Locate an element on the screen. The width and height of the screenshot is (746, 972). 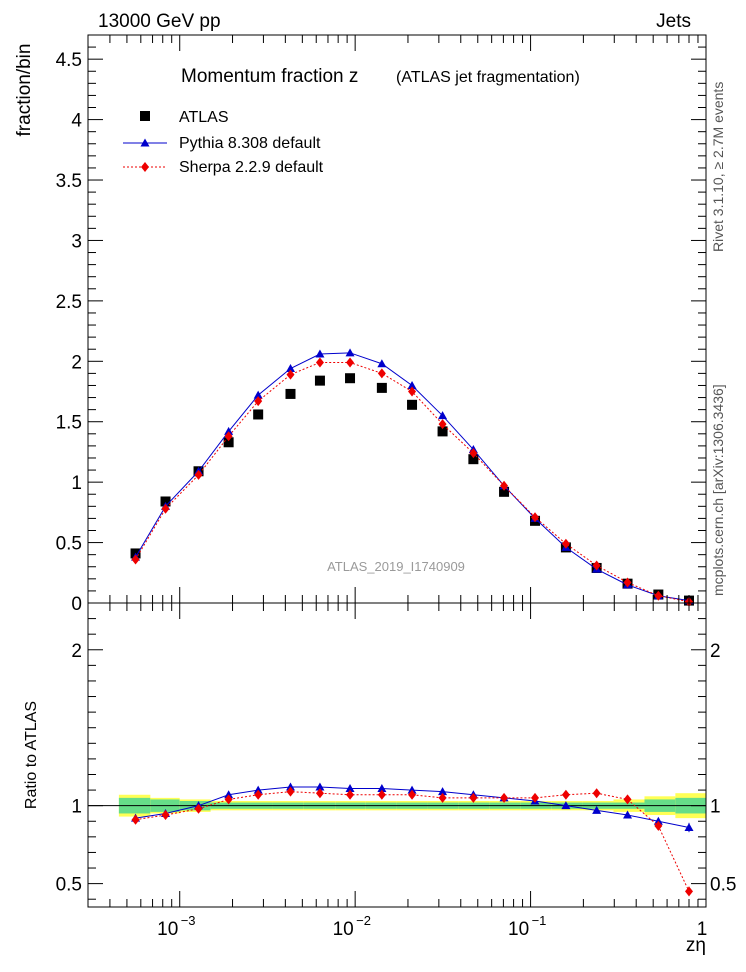
ratio-y-tick-label-right: 0.5 is located at coordinates (723, 885).